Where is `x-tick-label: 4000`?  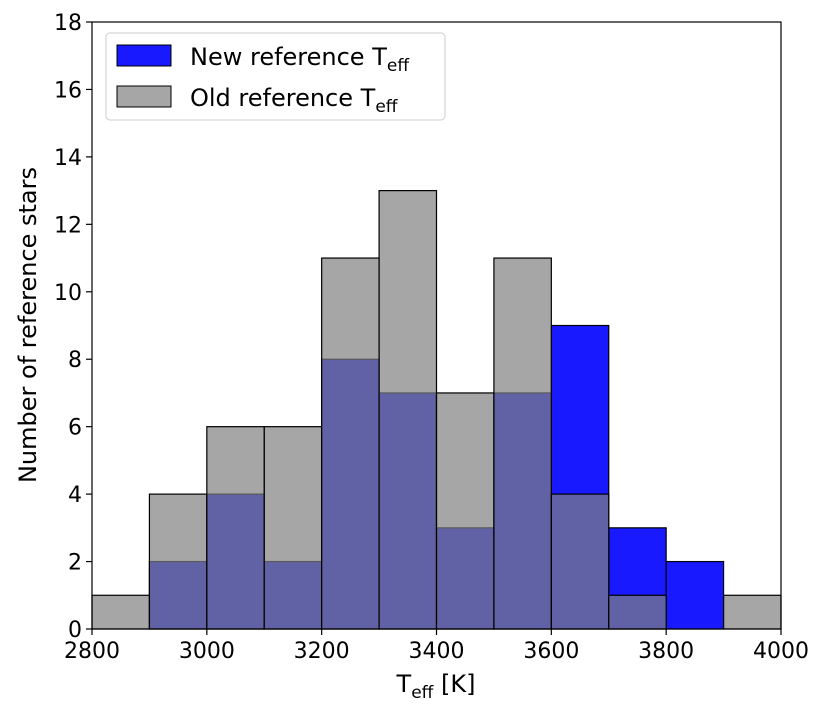
x-tick-label: 4000 is located at coordinates (781, 651).